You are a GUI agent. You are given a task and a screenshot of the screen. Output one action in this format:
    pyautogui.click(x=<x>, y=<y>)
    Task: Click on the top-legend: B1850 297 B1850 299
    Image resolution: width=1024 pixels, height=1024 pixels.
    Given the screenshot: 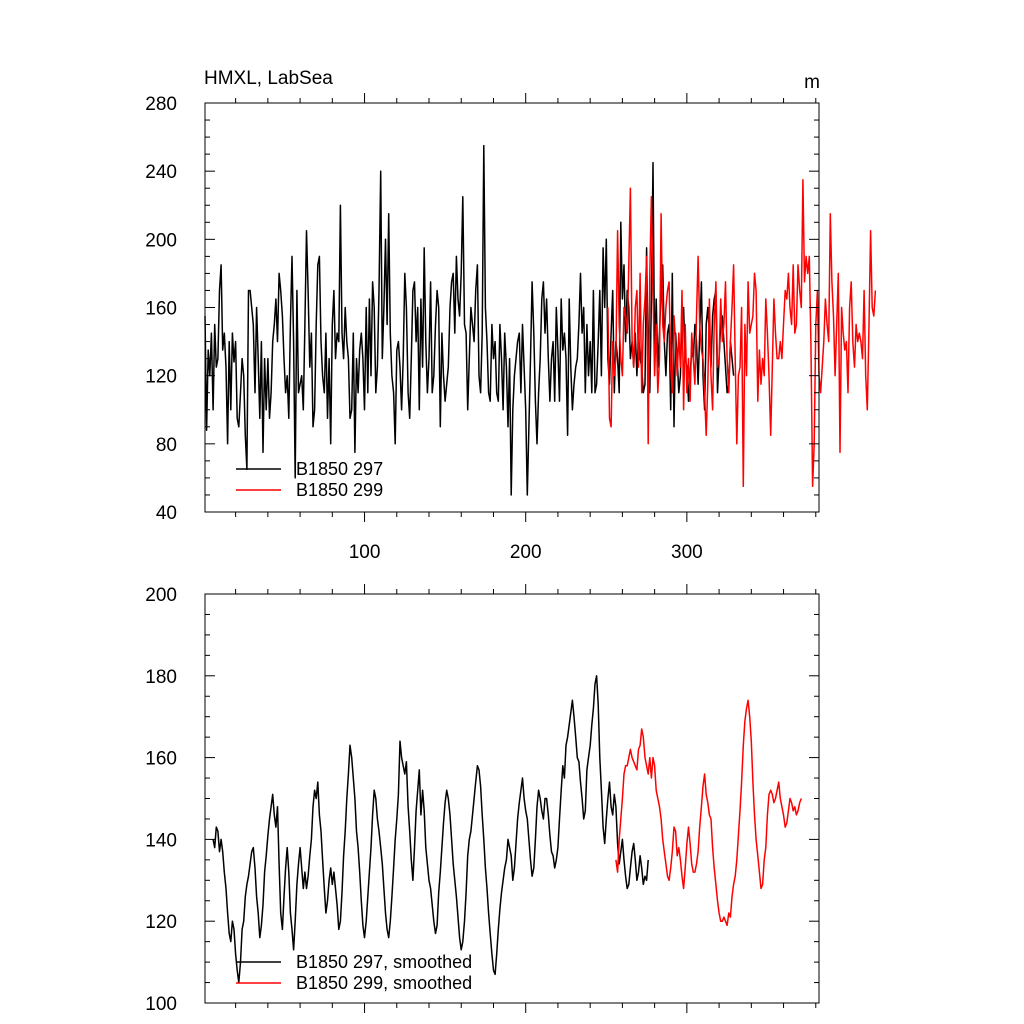 What is the action you would take?
    pyautogui.click(x=309, y=479)
    